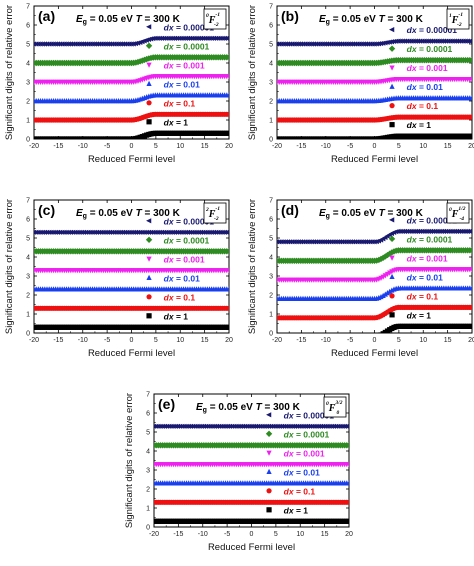  Describe the element at coordinates (271, 220) in the screenshot. I see `y-tick-label: 6` at that location.